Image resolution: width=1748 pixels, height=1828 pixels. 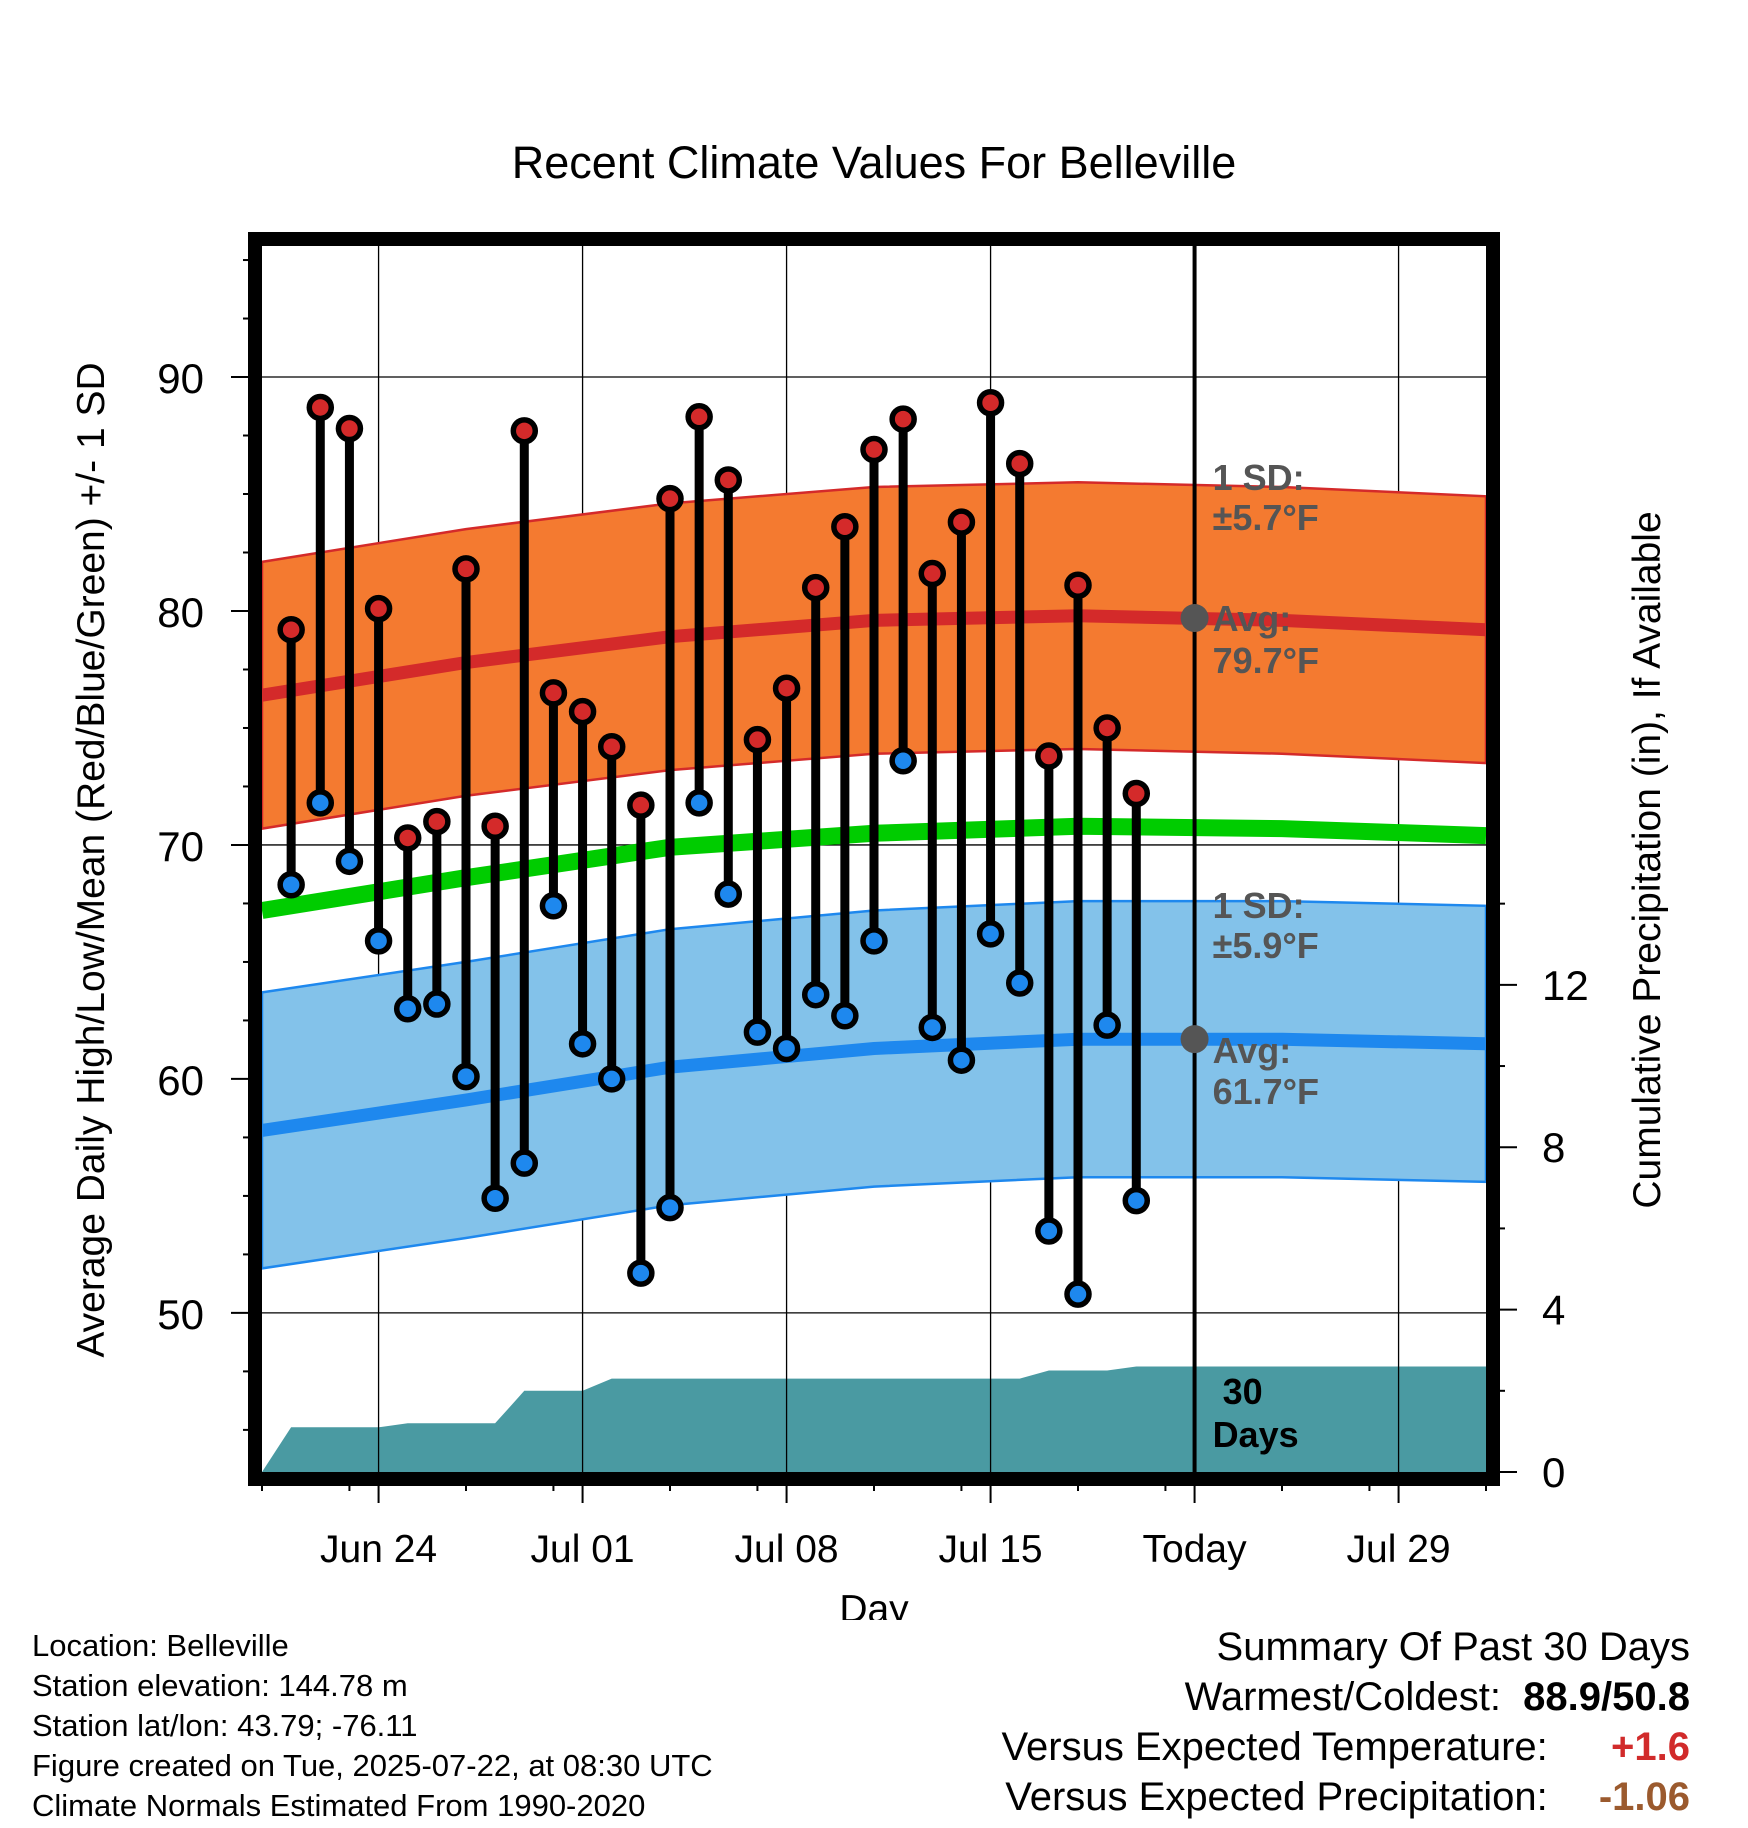 I want to click on y-tick-label-right-0: 0, so click(x=1553, y=1472).